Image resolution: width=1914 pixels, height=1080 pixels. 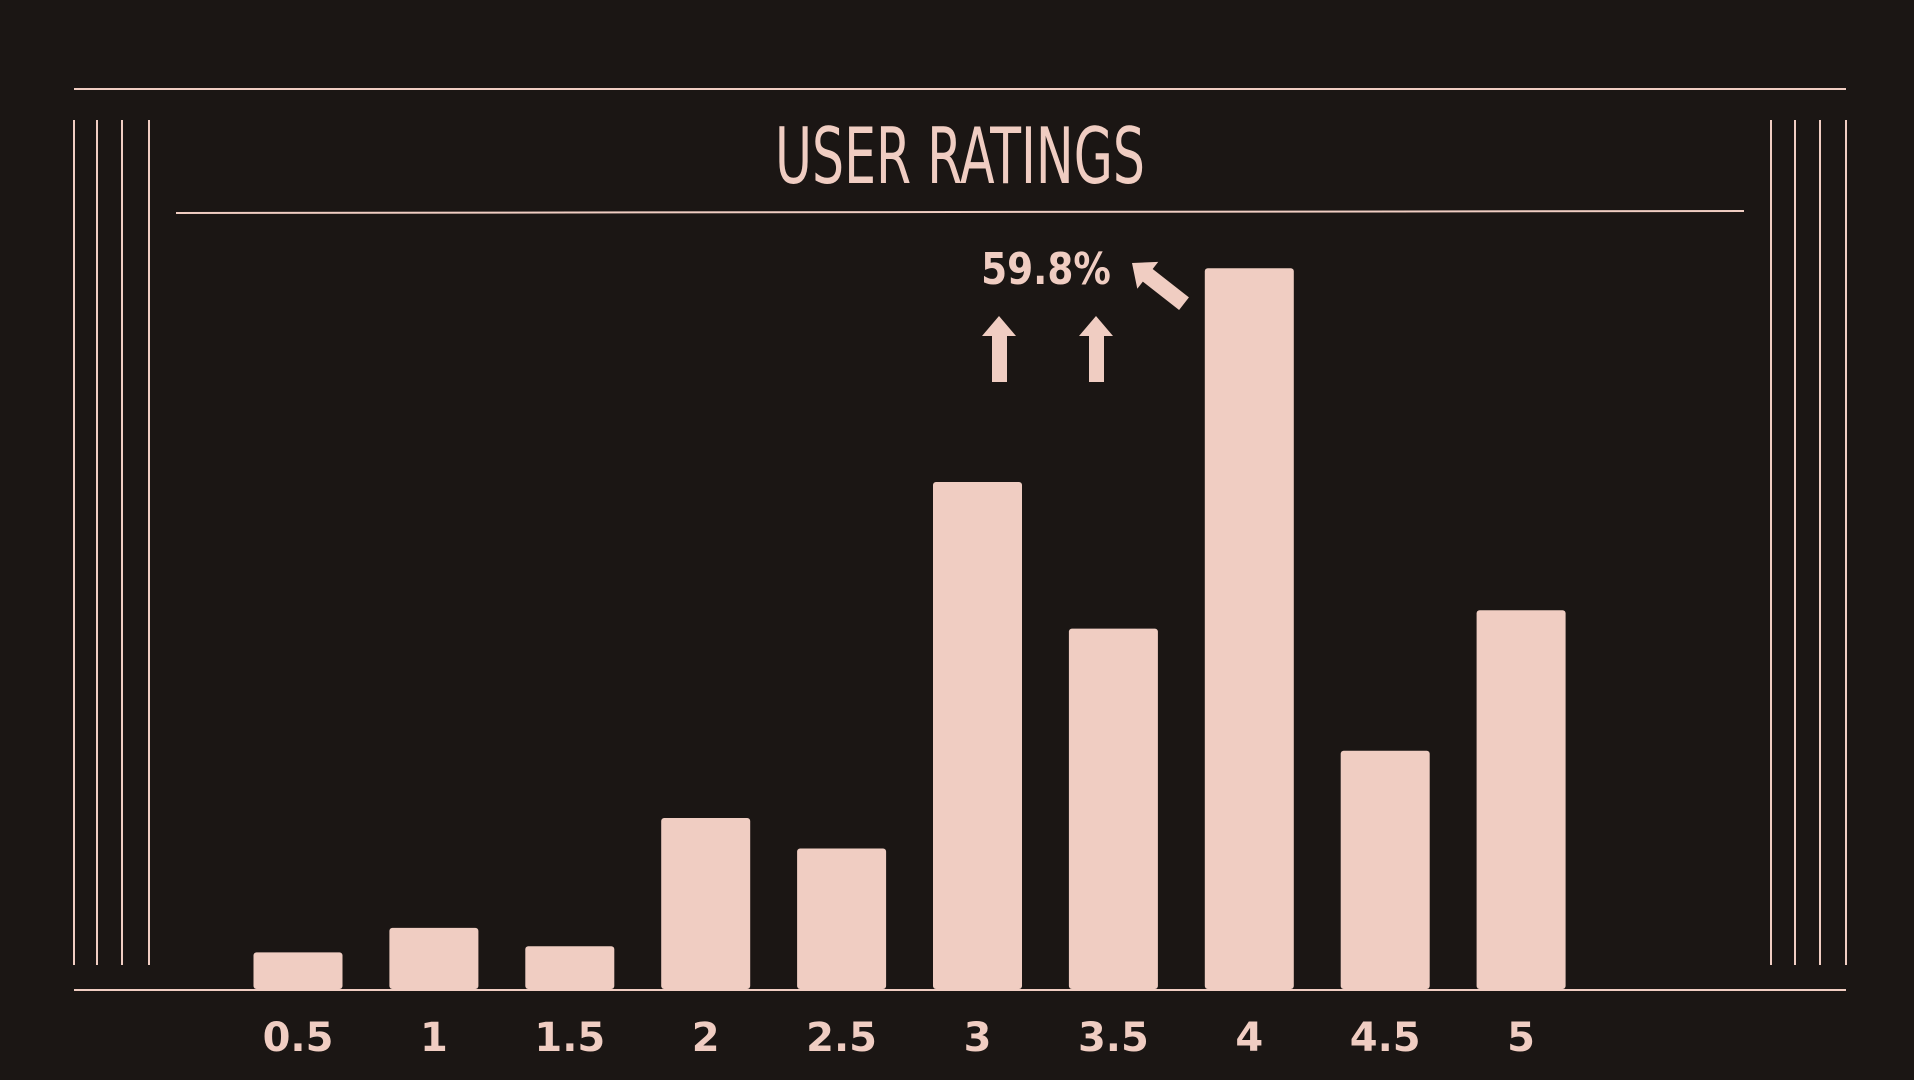 I want to click on bar-0.5, so click(x=298, y=970).